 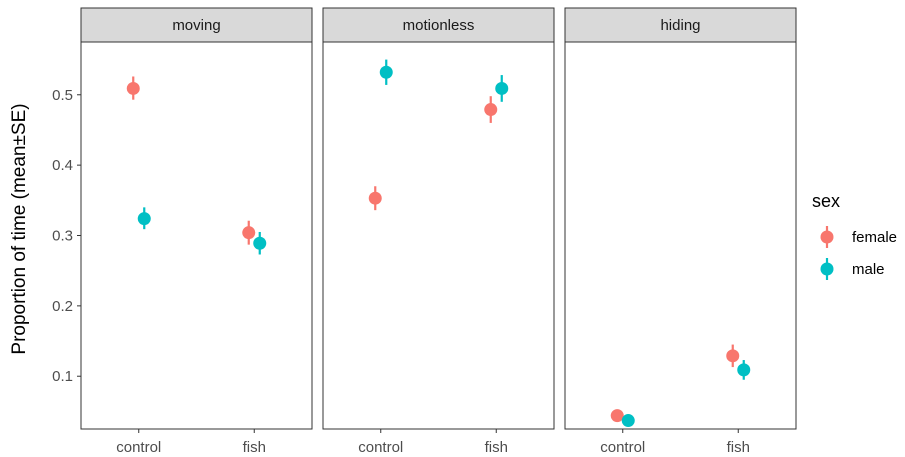 I want to click on y-tick-label: 0.3, so click(x=62, y=236).